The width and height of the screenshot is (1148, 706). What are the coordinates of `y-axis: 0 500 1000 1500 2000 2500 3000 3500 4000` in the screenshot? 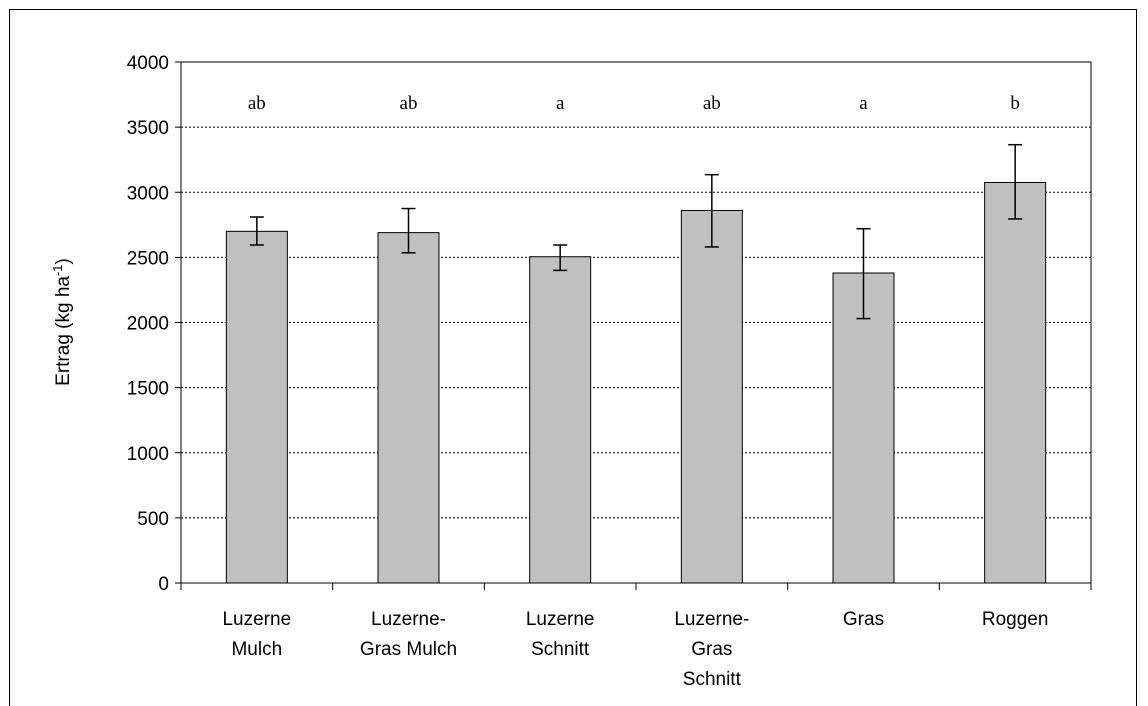 It's located at (154, 324).